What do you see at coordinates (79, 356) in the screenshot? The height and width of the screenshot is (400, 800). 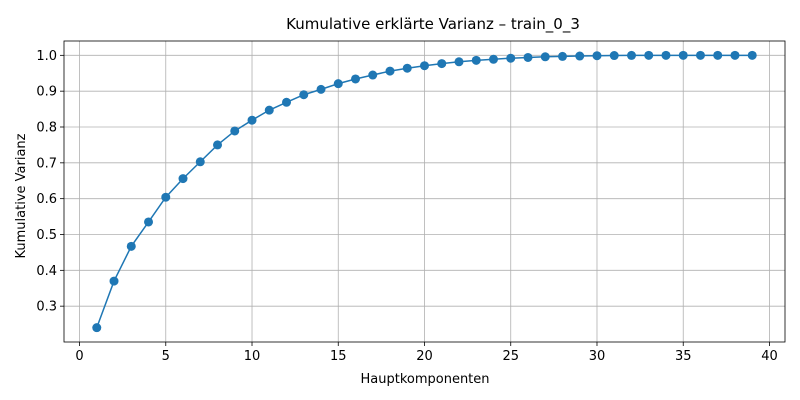 I see `x-tick-label: 0` at bounding box center [79, 356].